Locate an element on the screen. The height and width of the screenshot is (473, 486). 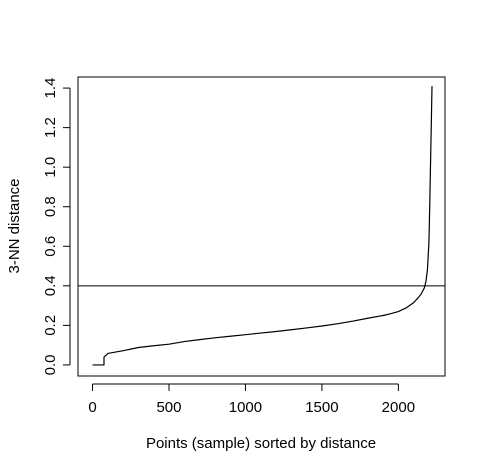
y-tick-label: 1.0 is located at coordinates (50, 167).